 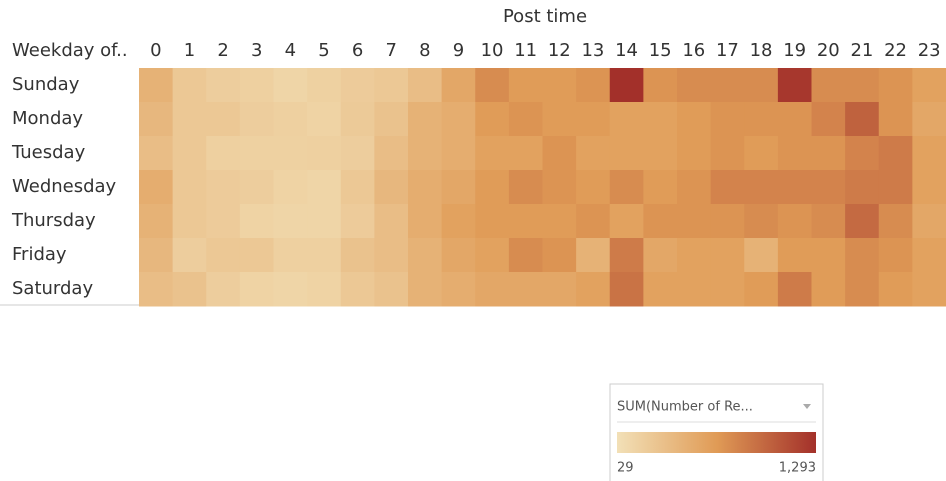 What do you see at coordinates (64, 186) in the screenshot?
I see `y-tick-label: Wednesday` at bounding box center [64, 186].